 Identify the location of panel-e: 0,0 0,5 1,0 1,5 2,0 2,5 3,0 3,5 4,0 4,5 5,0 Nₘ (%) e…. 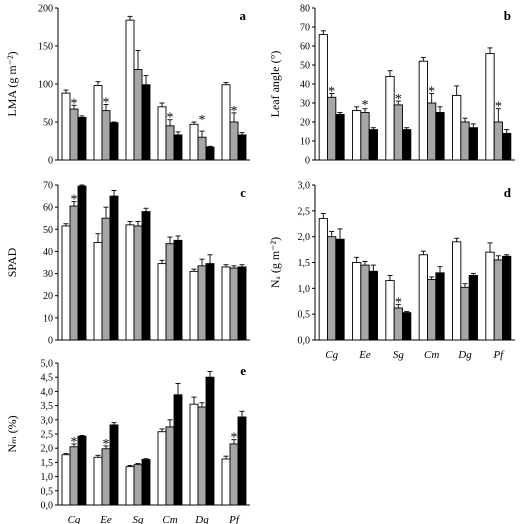
(127, 441).